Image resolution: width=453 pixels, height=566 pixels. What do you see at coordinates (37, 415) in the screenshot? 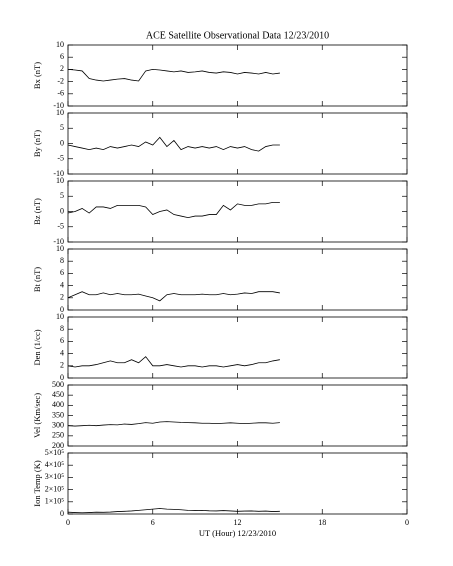
I see `y-axis-label: Vel (Km/sec)` at bounding box center [37, 415].